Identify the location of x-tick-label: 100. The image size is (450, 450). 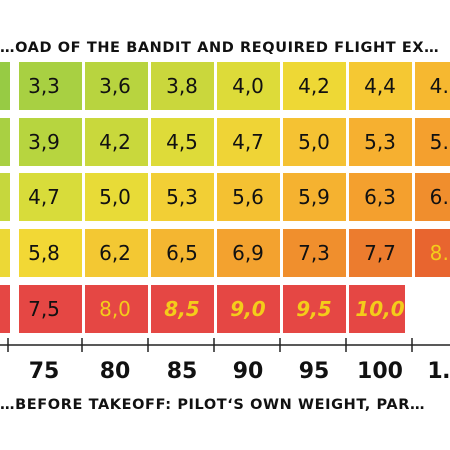
(380, 371).